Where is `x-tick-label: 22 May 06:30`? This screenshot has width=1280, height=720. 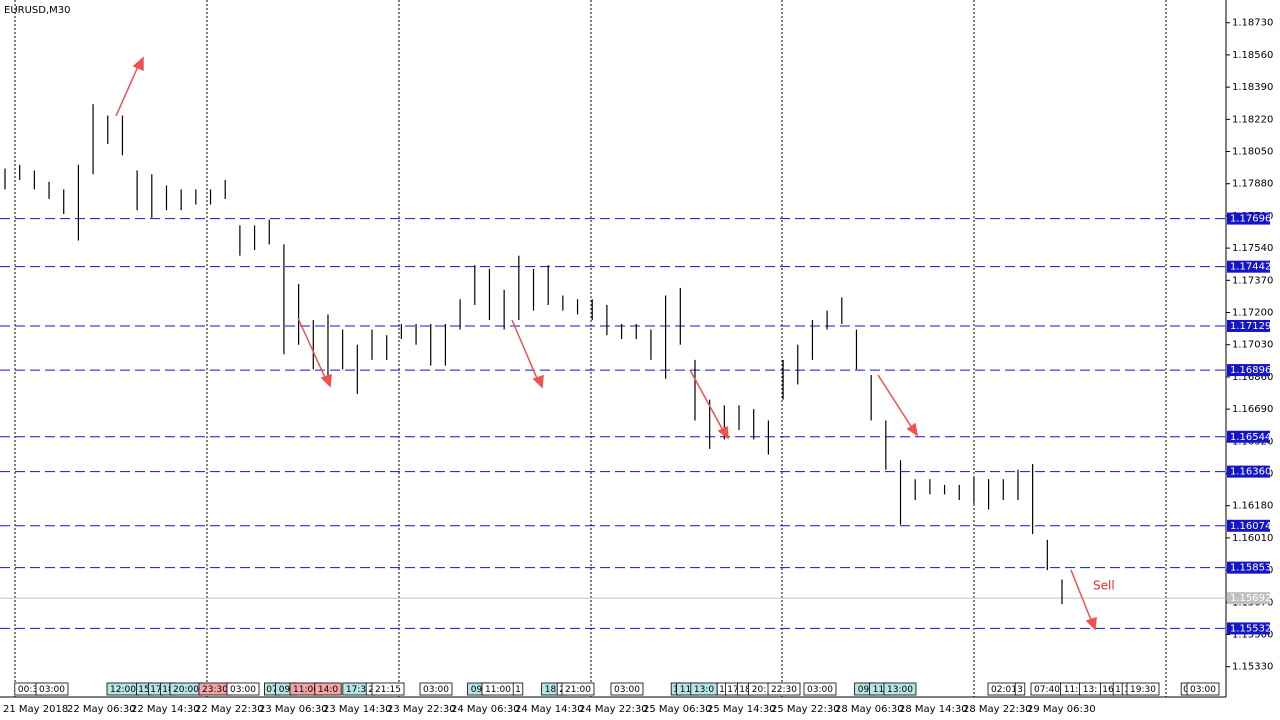
x-tick-label: 22 May 06:30 is located at coordinates (101, 709).